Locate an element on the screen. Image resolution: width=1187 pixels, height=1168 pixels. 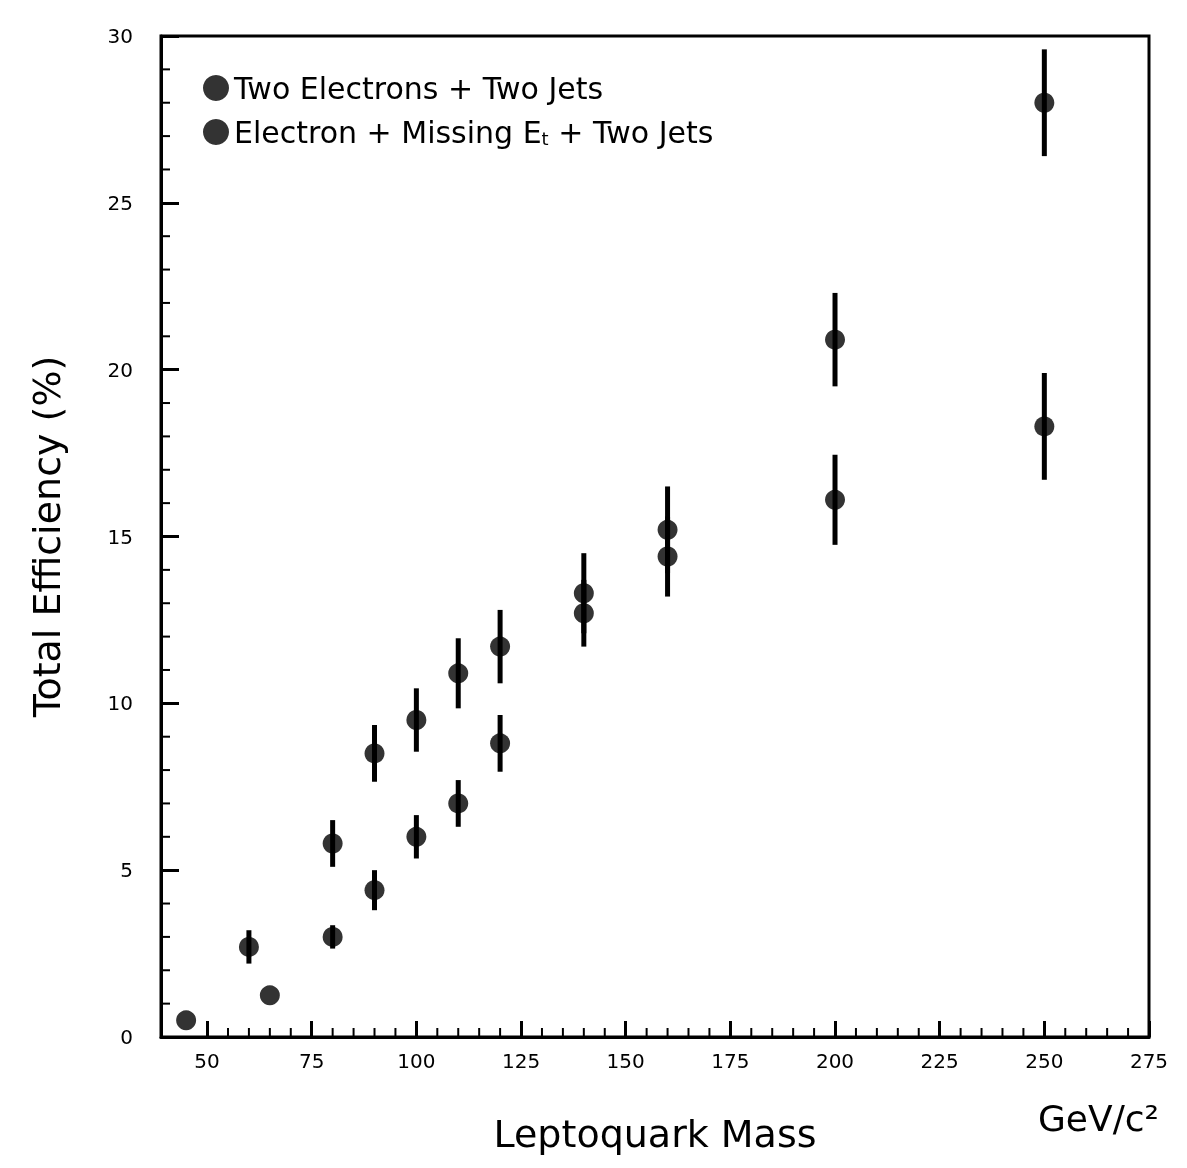
x-tick-label: 275 is located at coordinates (1149, 1061).